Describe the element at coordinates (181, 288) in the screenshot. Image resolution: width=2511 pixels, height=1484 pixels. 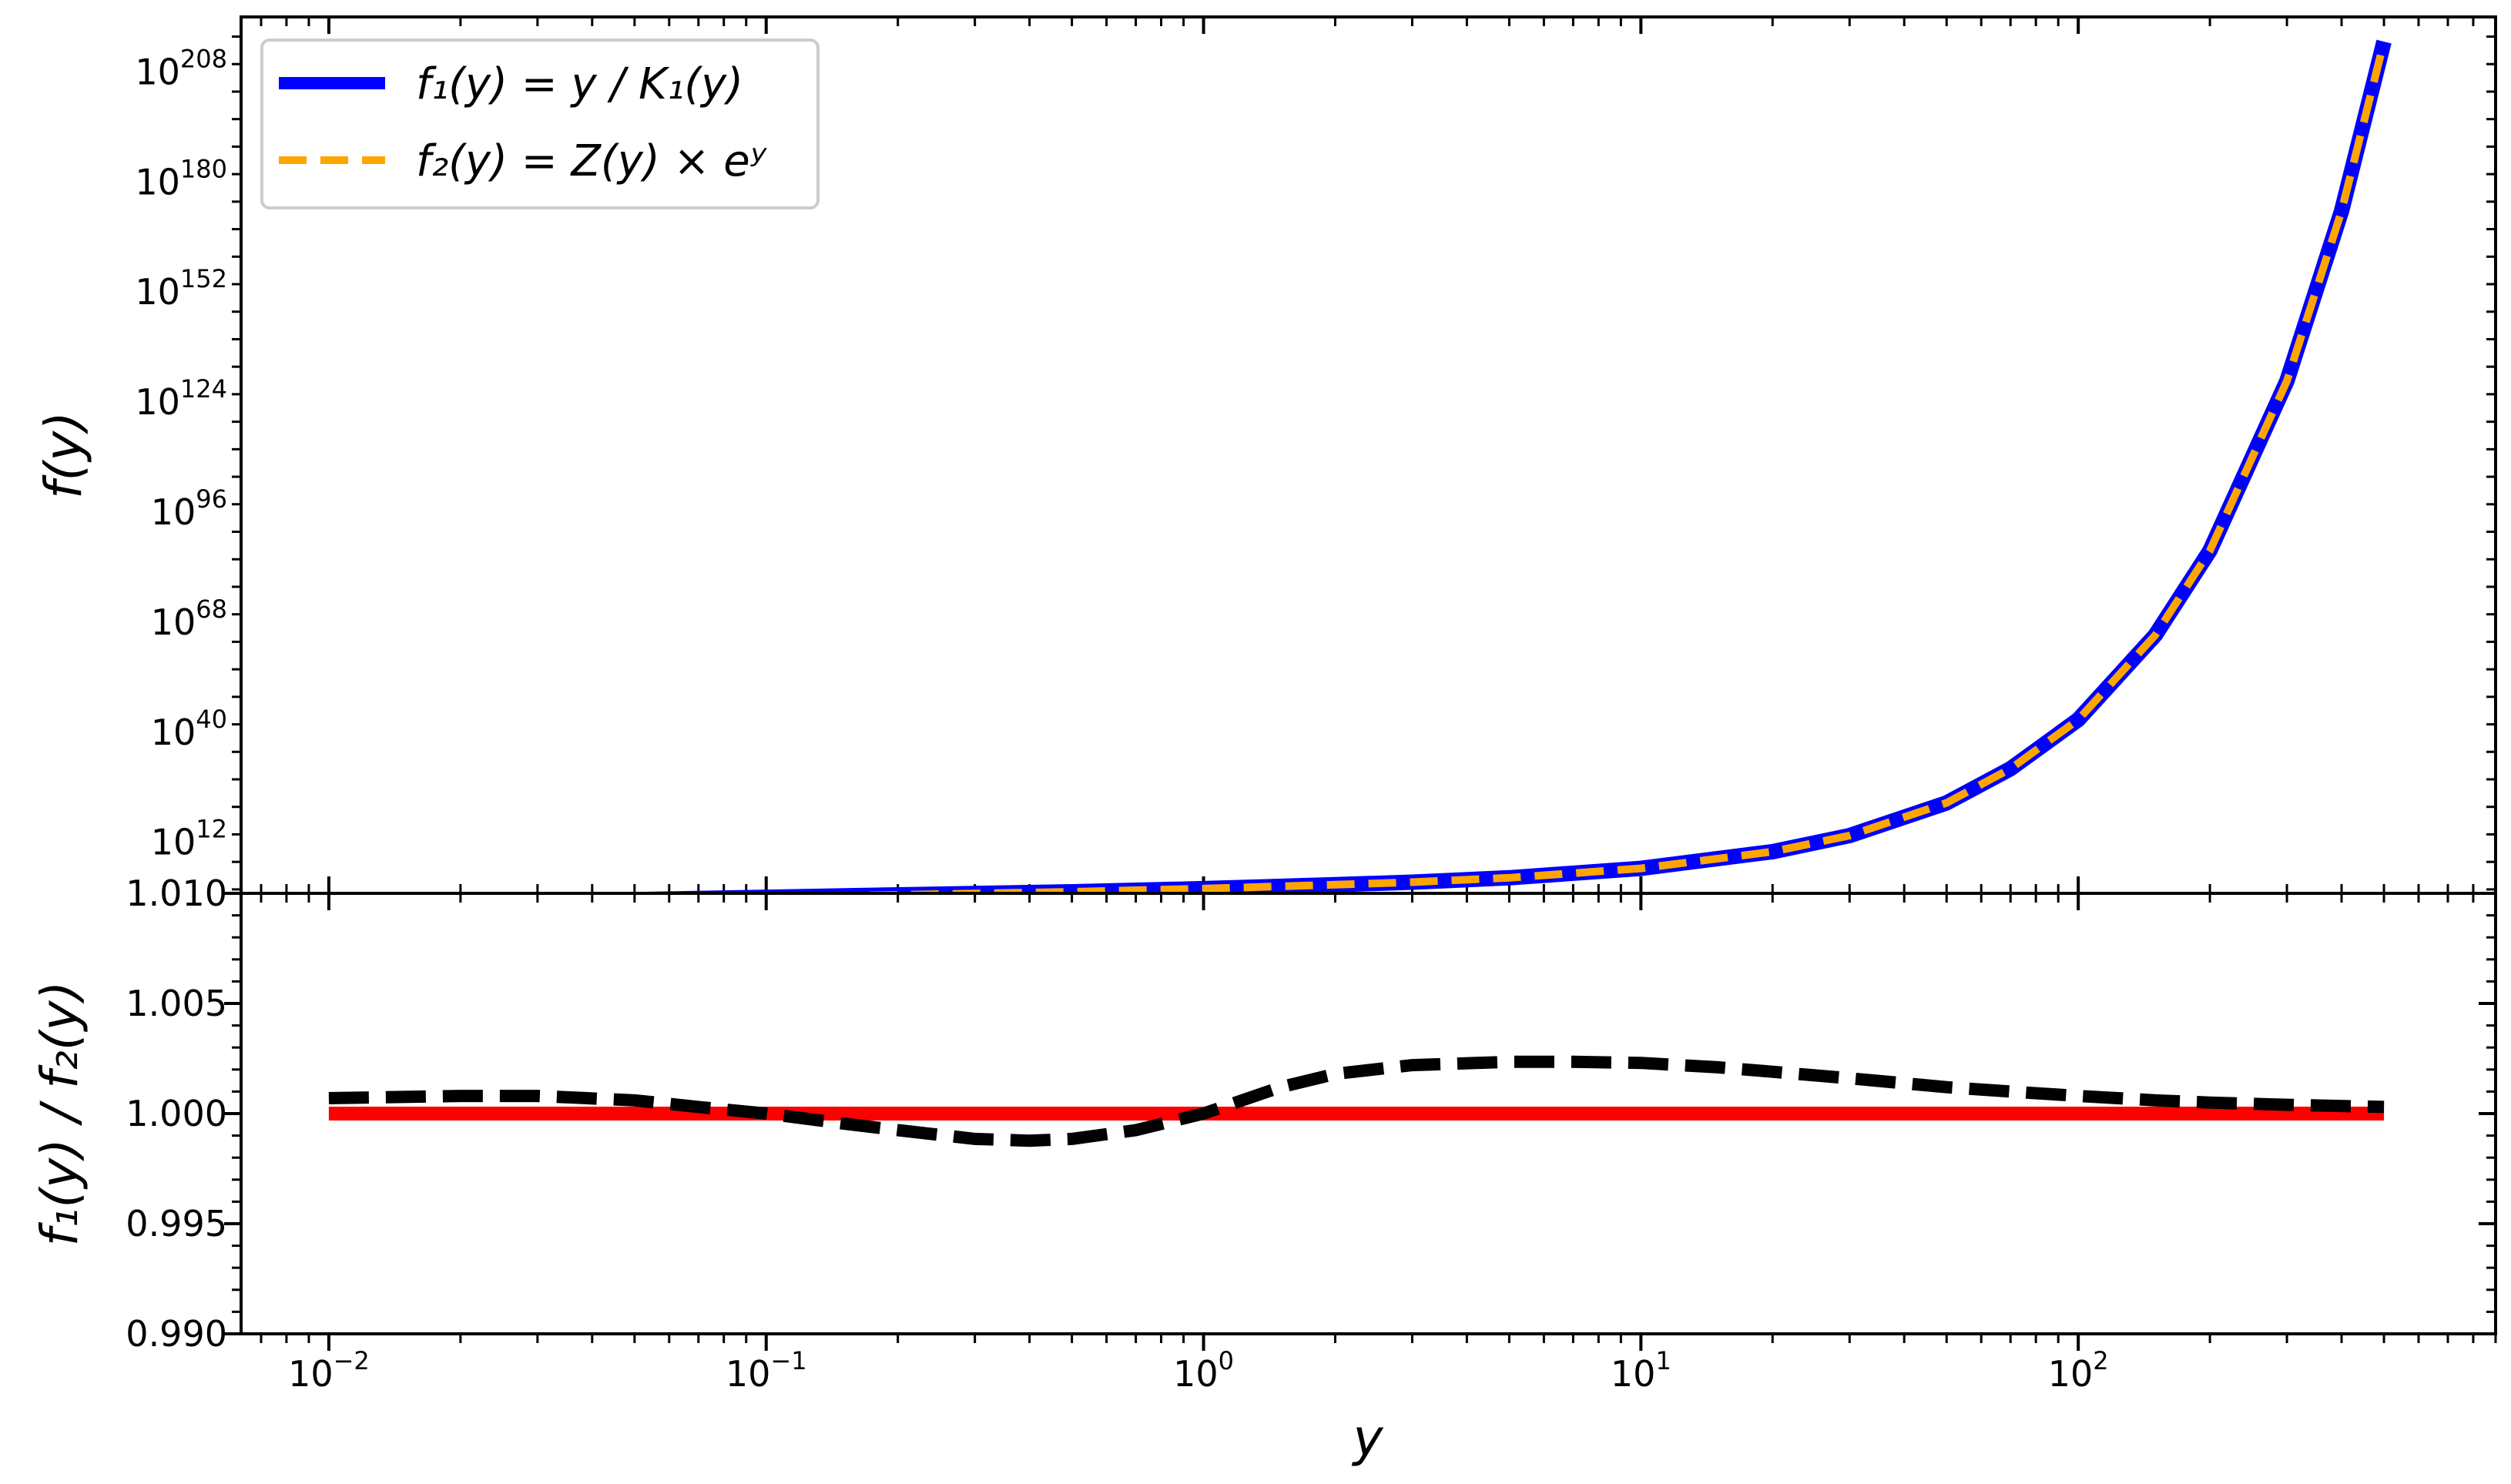
I see `top-y-tick-label: 10152` at that location.